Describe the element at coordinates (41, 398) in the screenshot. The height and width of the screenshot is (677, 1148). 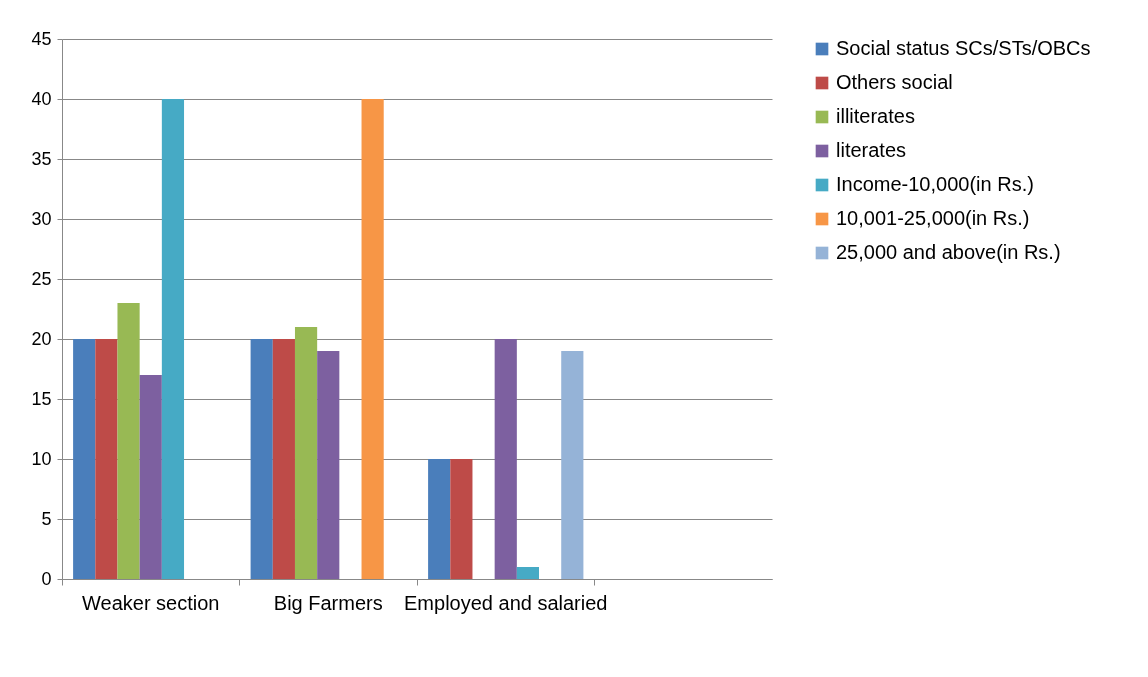
I see `y-tick-label: 15` at that location.